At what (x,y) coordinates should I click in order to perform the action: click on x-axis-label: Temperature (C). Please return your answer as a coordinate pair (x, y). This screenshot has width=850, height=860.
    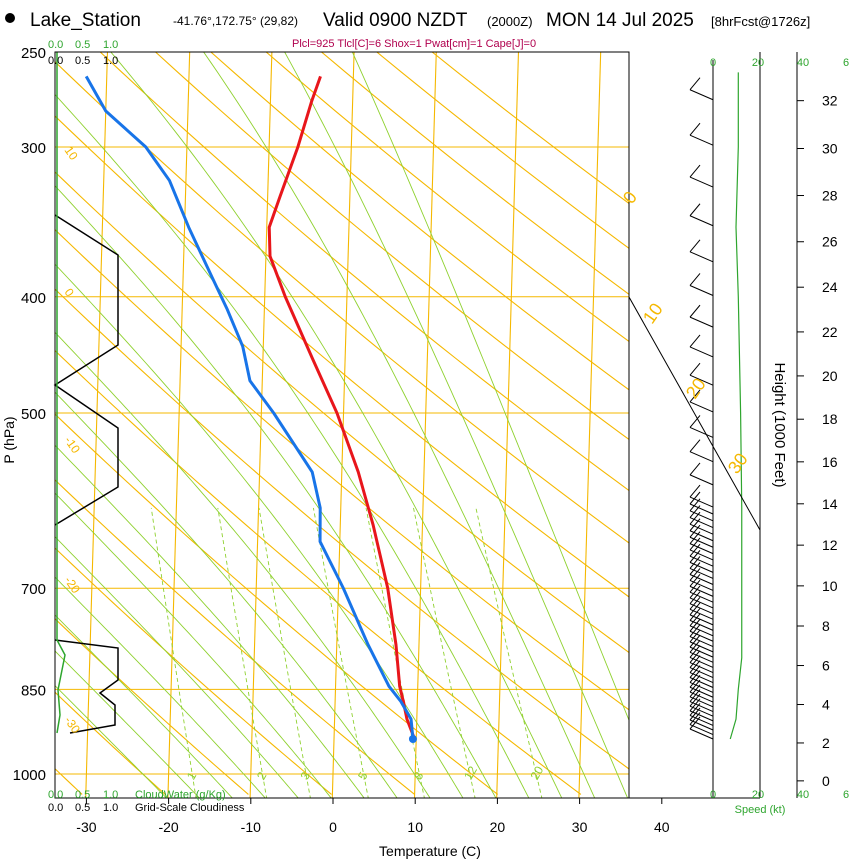
    Looking at the image, I should click on (430, 851).